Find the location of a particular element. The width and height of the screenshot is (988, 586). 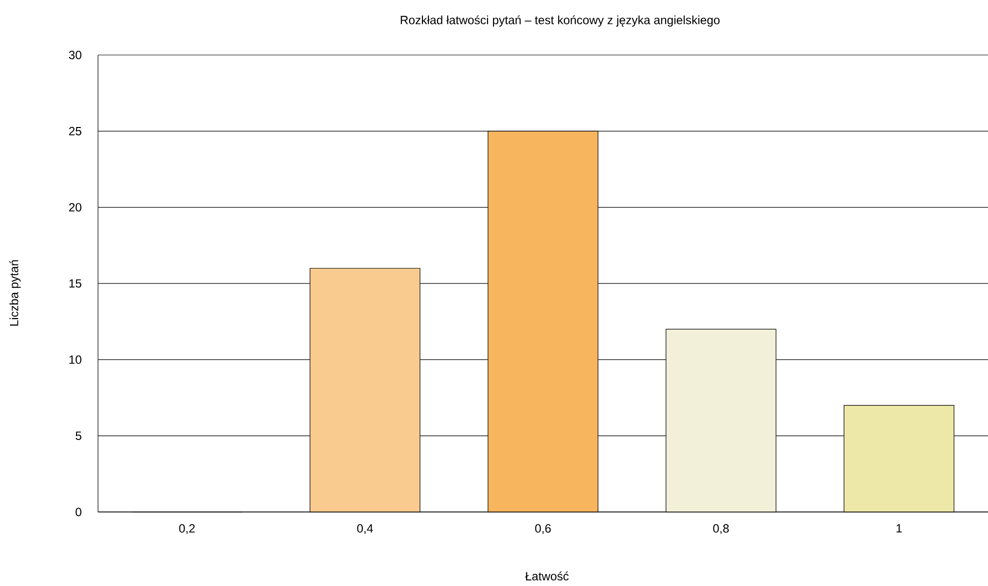

y-tick-label: 10 is located at coordinates (75, 359).